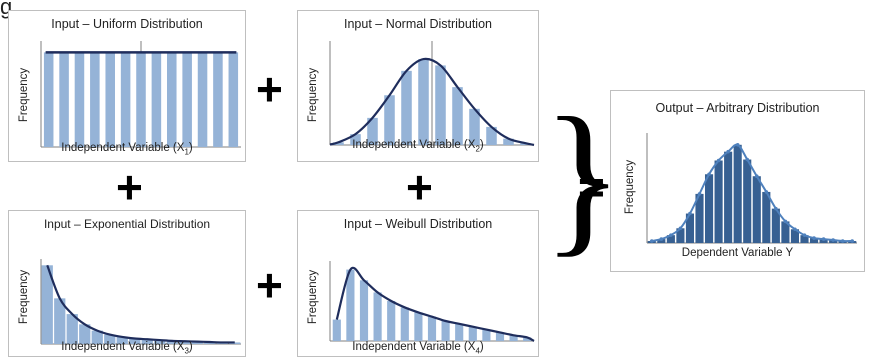  Describe the element at coordinates (418, 224) in the screenshot. I see `panel-title: Input – Weibull Distribution` at that location.